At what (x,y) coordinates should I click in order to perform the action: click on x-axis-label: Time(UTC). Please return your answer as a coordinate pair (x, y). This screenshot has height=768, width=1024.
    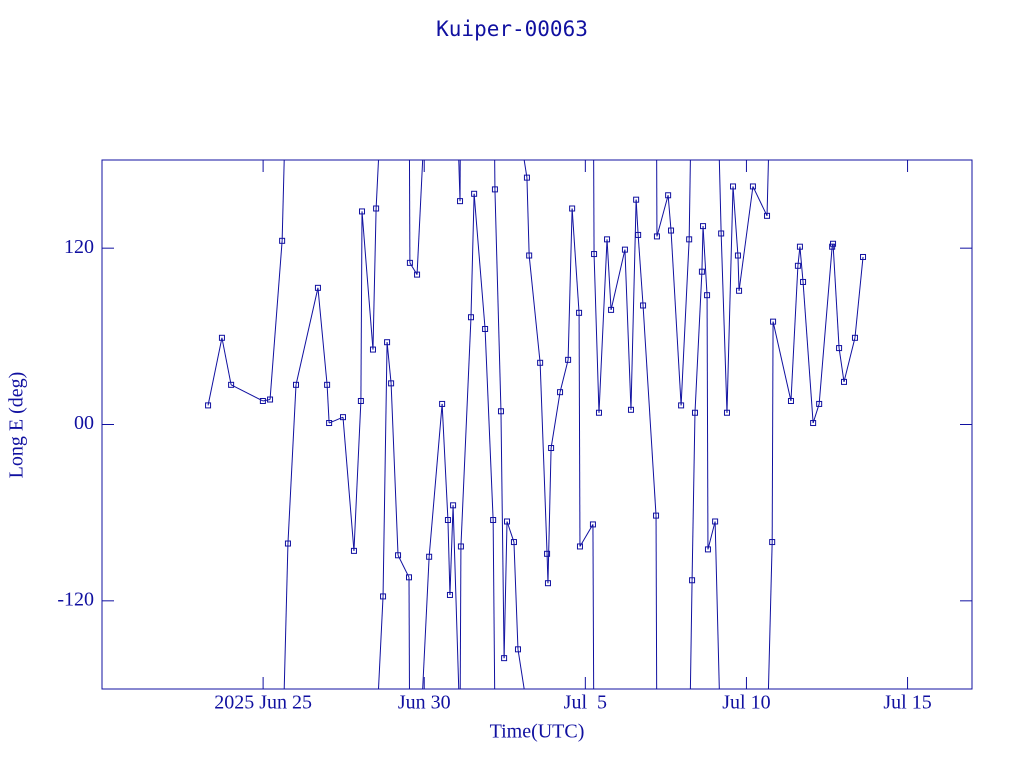
    Looking at the image, I should click on (537, 732).